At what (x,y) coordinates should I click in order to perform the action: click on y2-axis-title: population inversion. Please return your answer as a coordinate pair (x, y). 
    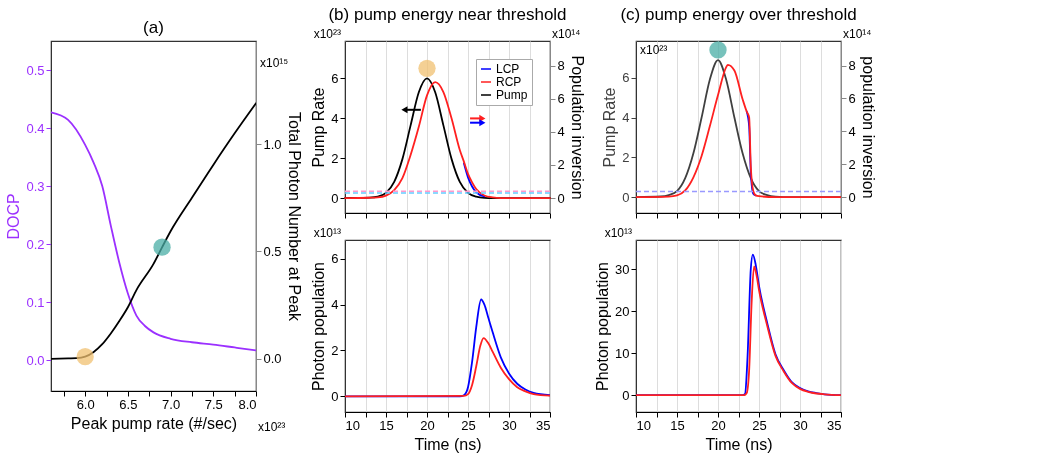
    Looking at the image, I should click on (868, 127).